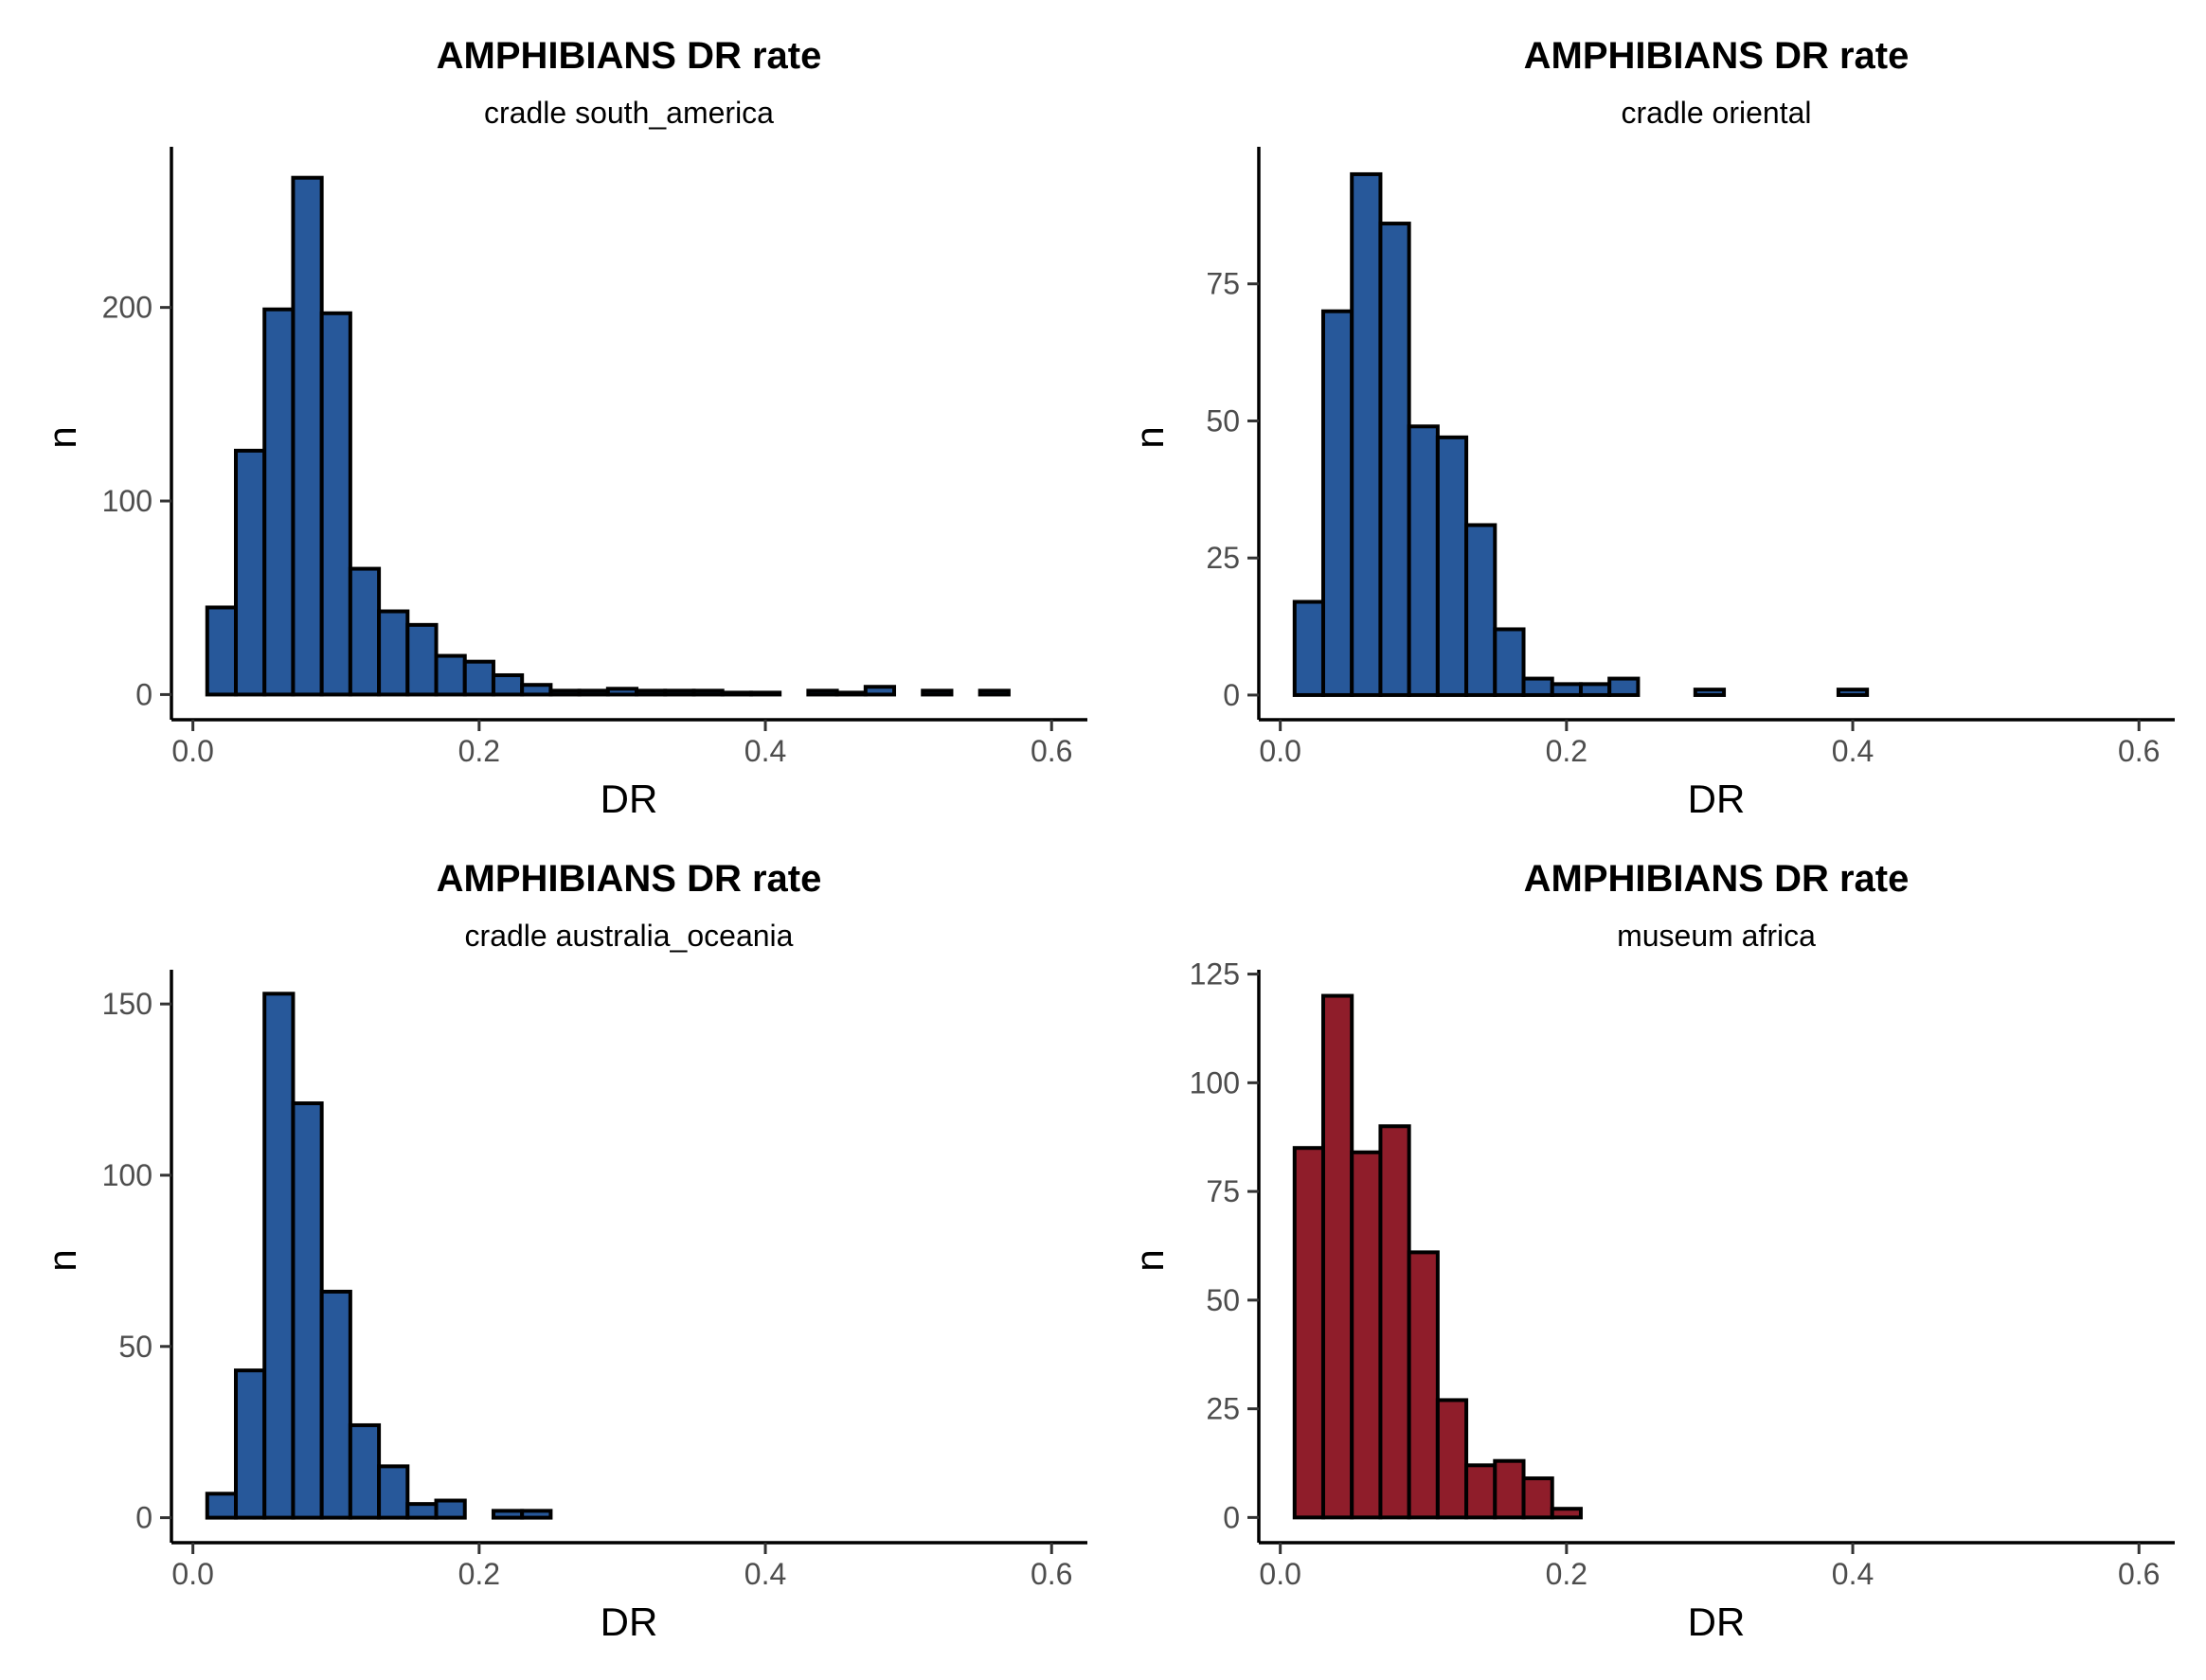 This screenshot has width=2206, height=1680. What do you see at coordinates (1223, 284) in the screenshot?
I see `y-tick-label: 75` at bounding box center [1223, 284].